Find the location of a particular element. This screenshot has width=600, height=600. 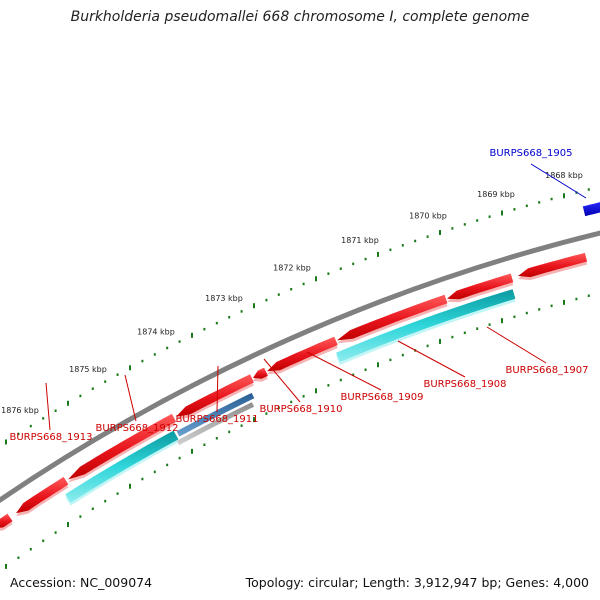

kbp-label: 1873 kbp is located at coordinates (224, 298).